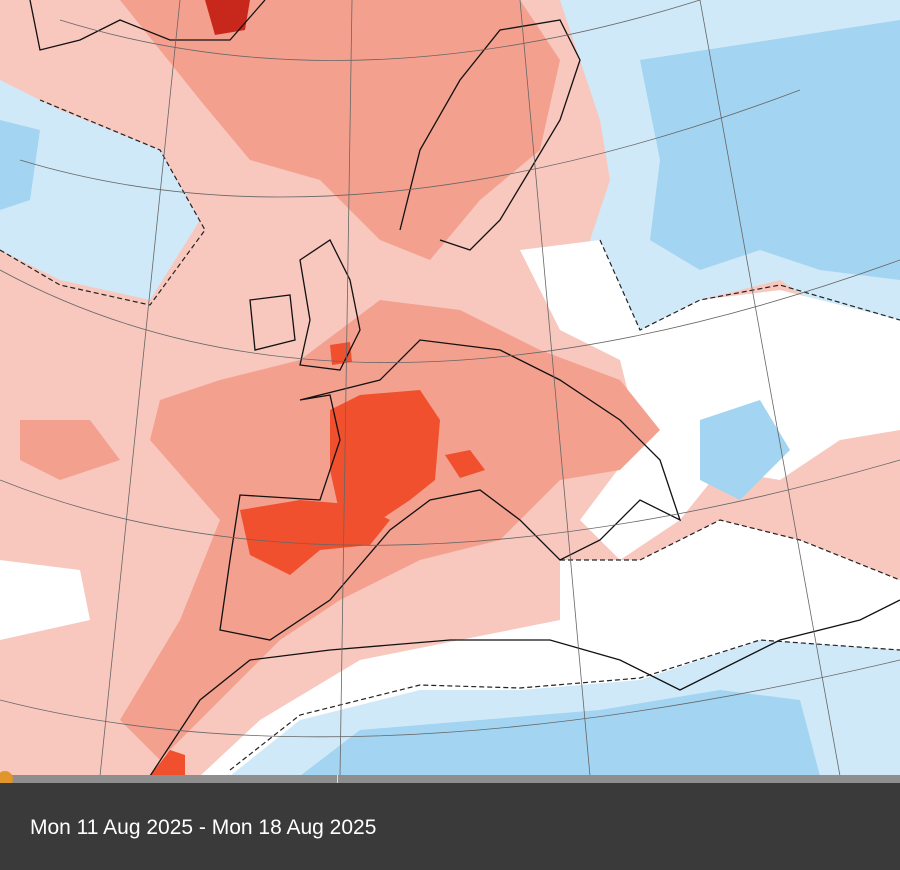  Describe the element at coordinates (465, 464) in the screenshot. I see `strong-warm-alps` at that location.